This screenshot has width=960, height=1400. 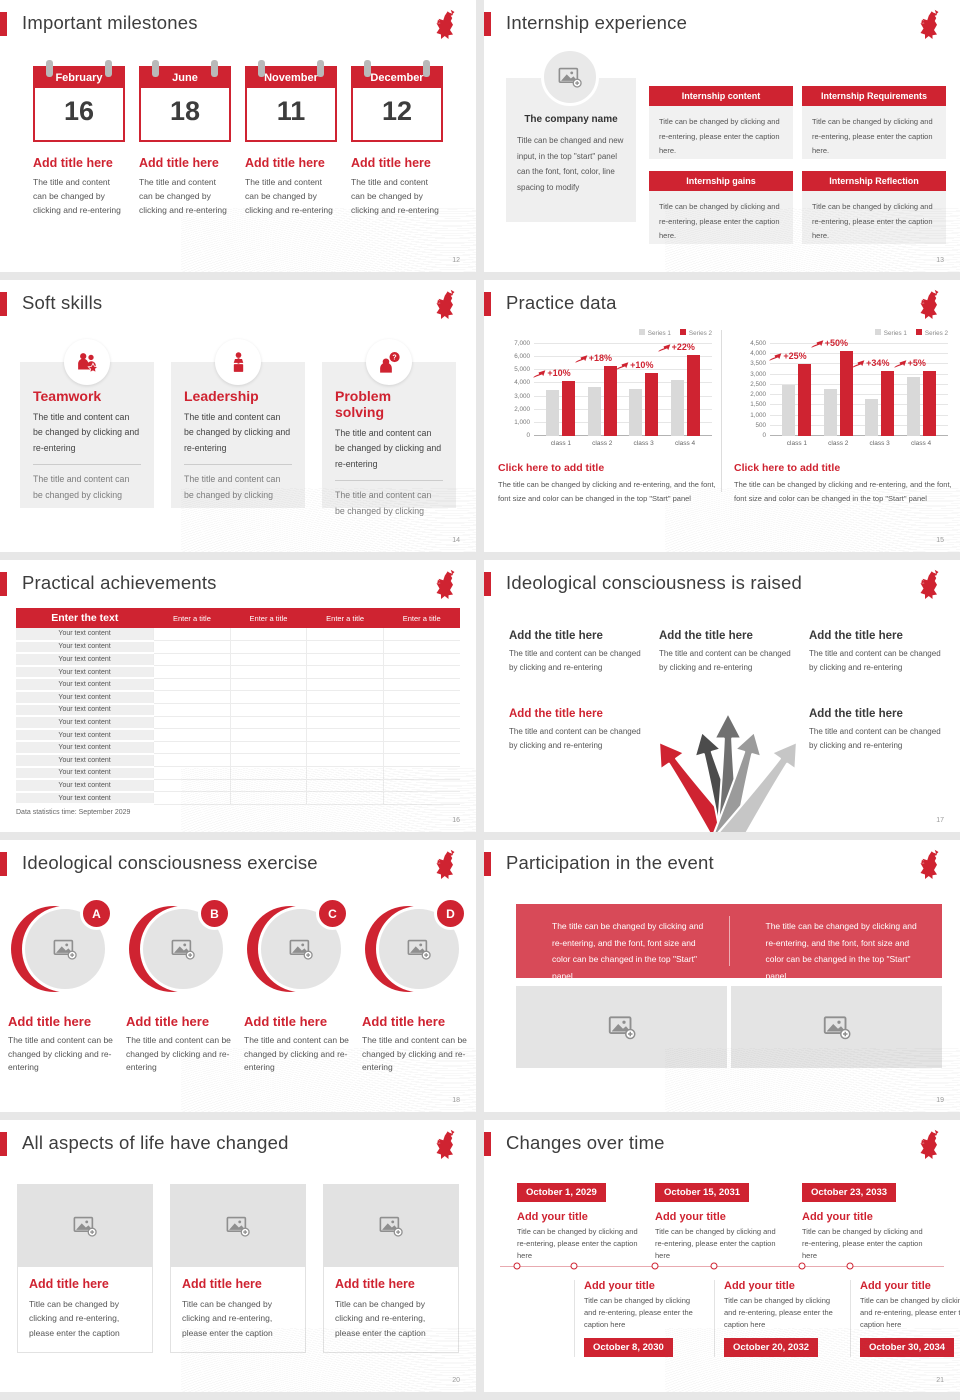 I want to click on calendar-icon: June 18, so click(x=185, y=101).